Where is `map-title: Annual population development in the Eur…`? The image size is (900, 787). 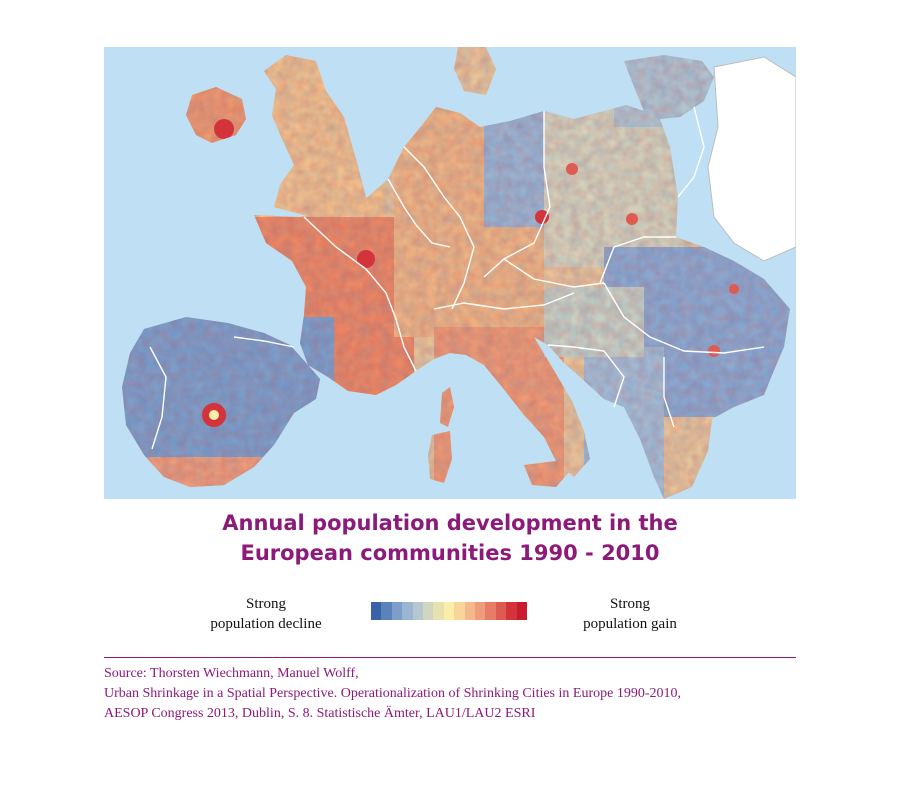 map-title: Annual population development in the Eur… is located at coordinates (450, 538).